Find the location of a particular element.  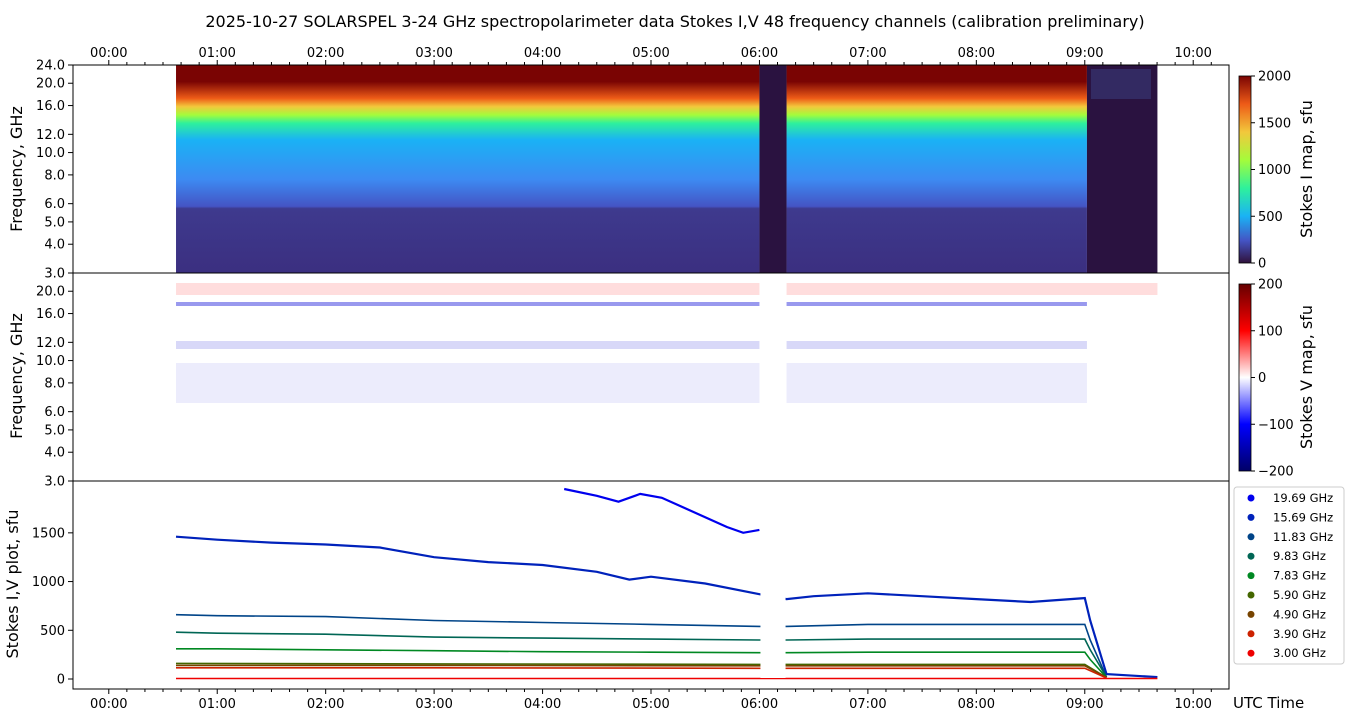

top-tick-label: 08:00 is located at coordinates (976, 53).